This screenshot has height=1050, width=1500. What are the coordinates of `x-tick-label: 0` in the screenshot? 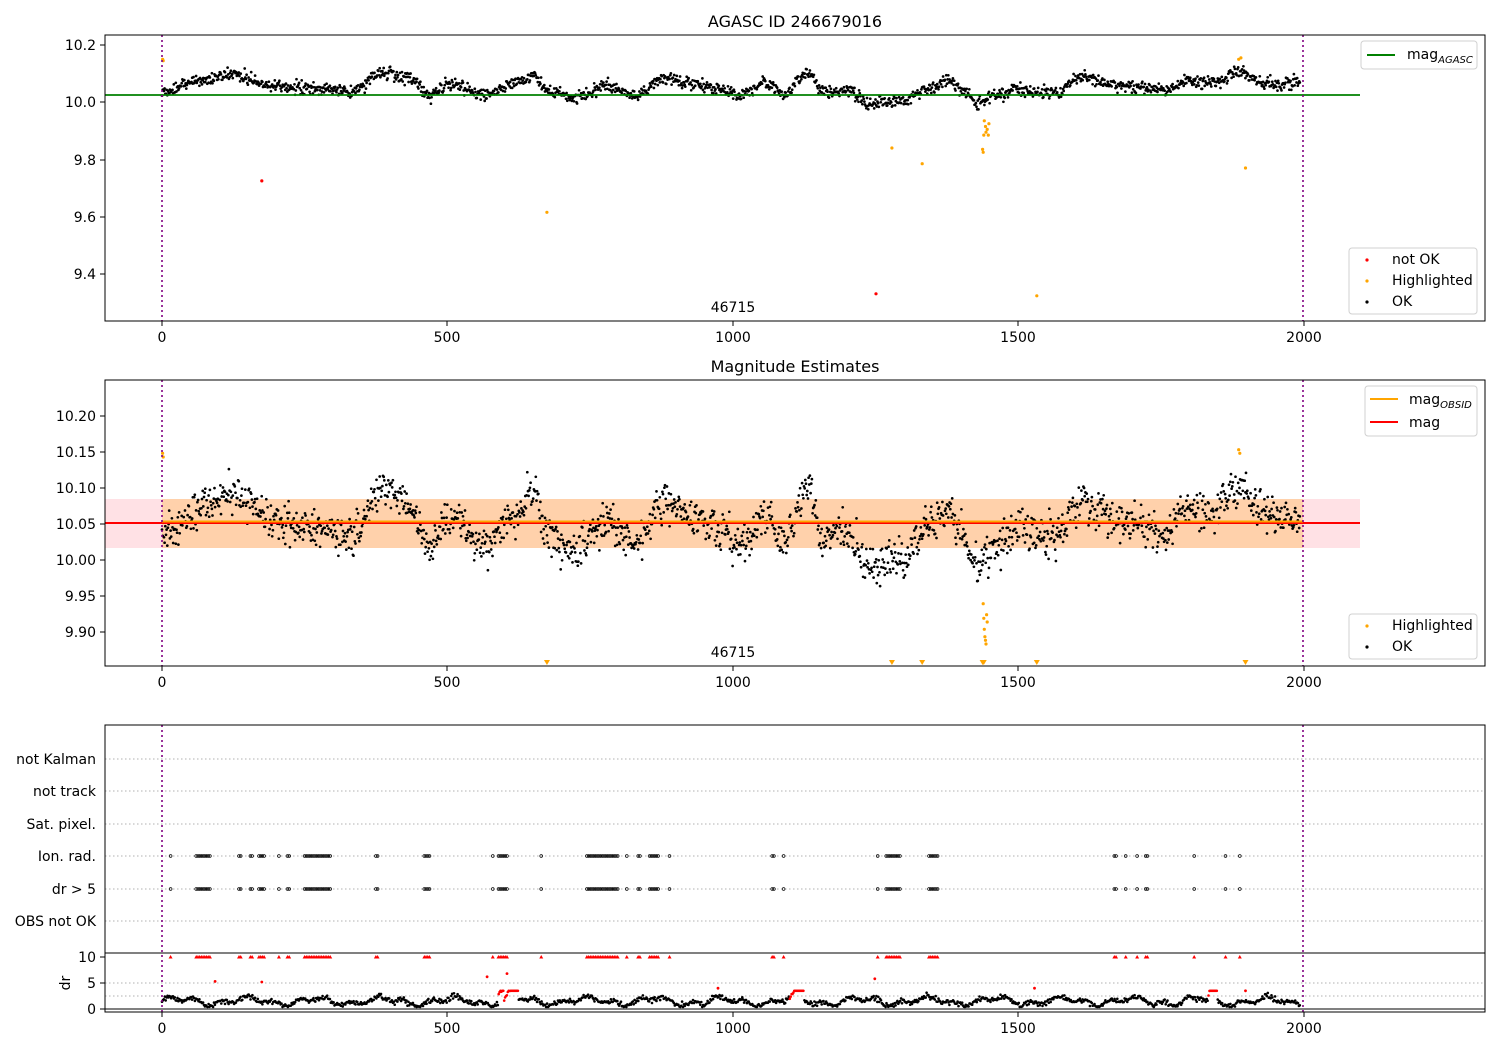 It's located at (162, 683).